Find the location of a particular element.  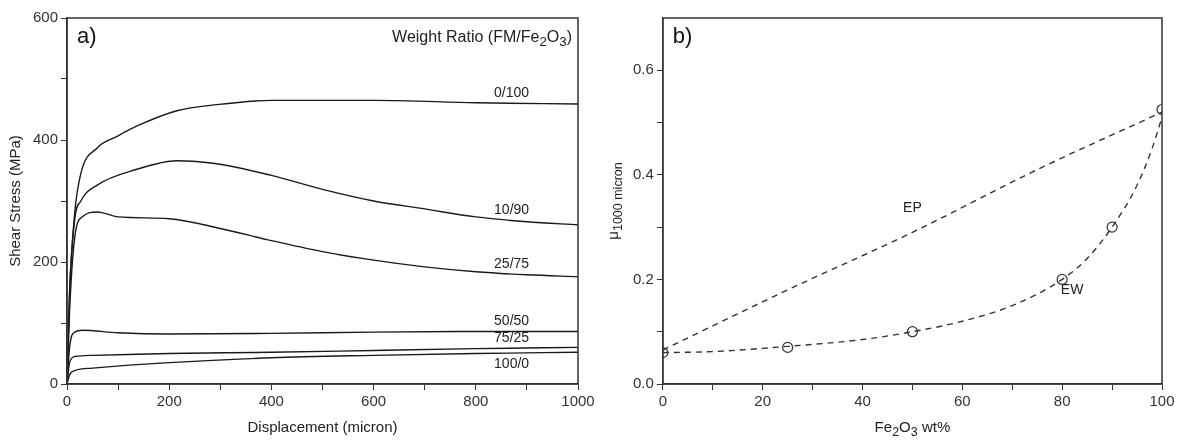

series-label: 10/90 is located at coordinates (512, 209).